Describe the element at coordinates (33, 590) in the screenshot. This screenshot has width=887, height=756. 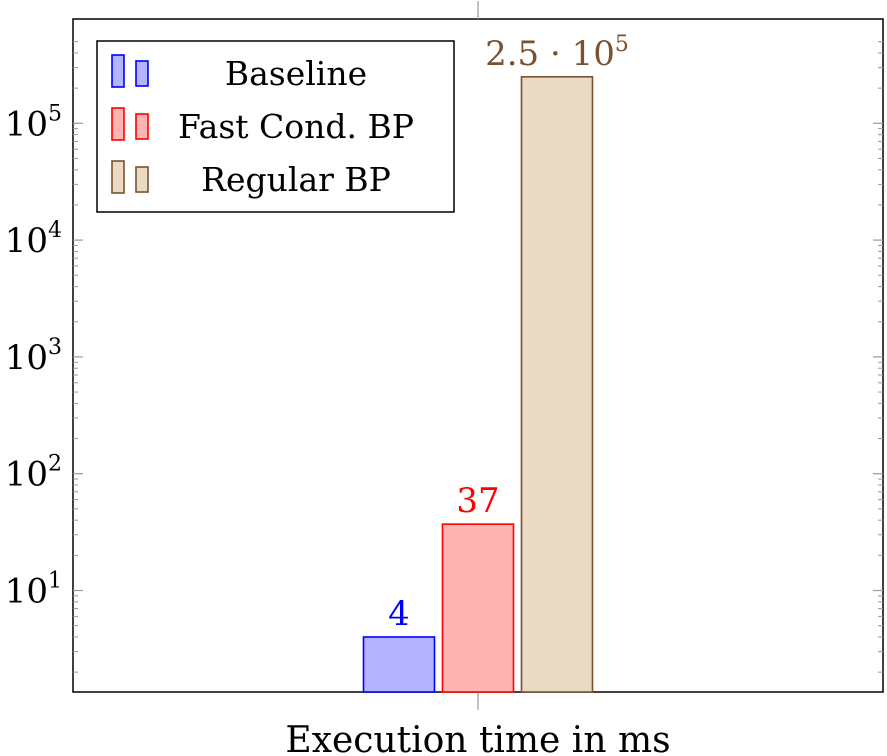
I see `y-tick-label: 101` at that location.